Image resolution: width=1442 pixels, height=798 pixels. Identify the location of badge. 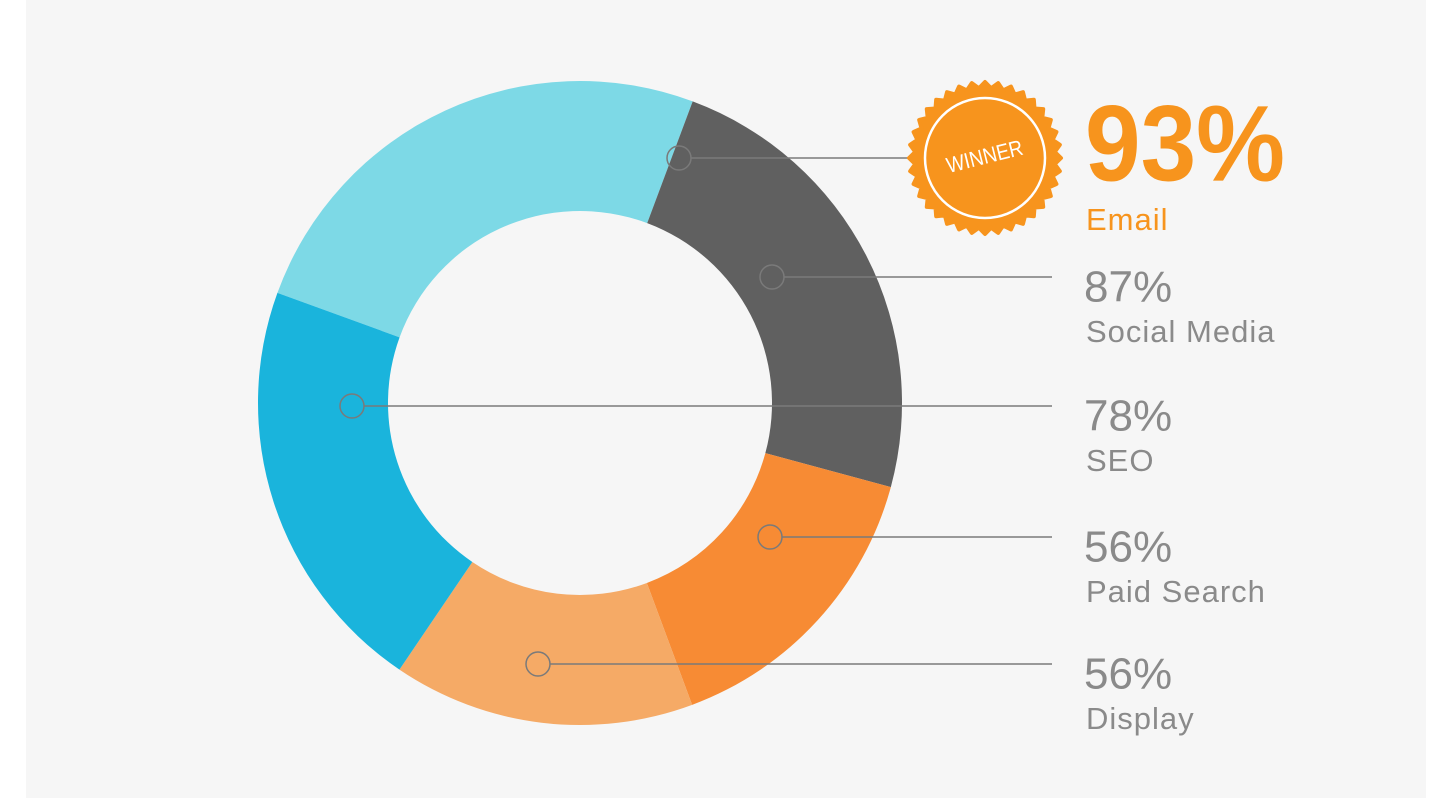
(985, 158).